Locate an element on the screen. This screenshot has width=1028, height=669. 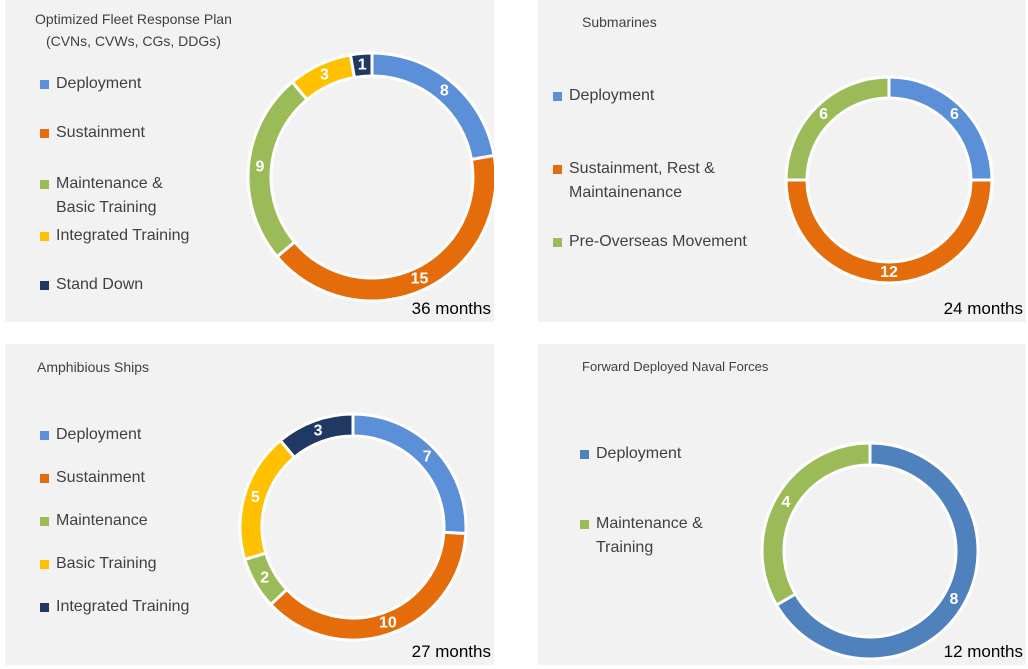
data-label: 4 is located at coordinates (786, 502).